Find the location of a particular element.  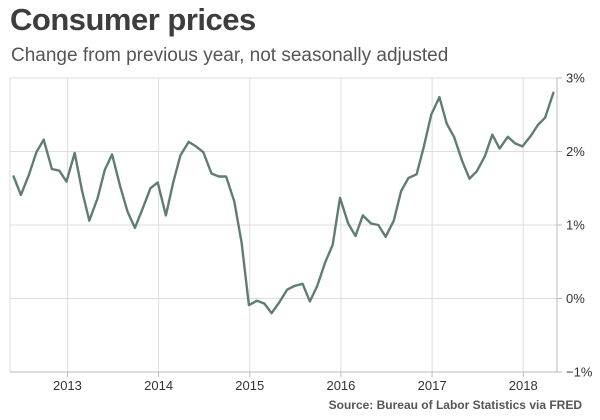

x-tick-label: 2013 is located at coordinates (67, 385).